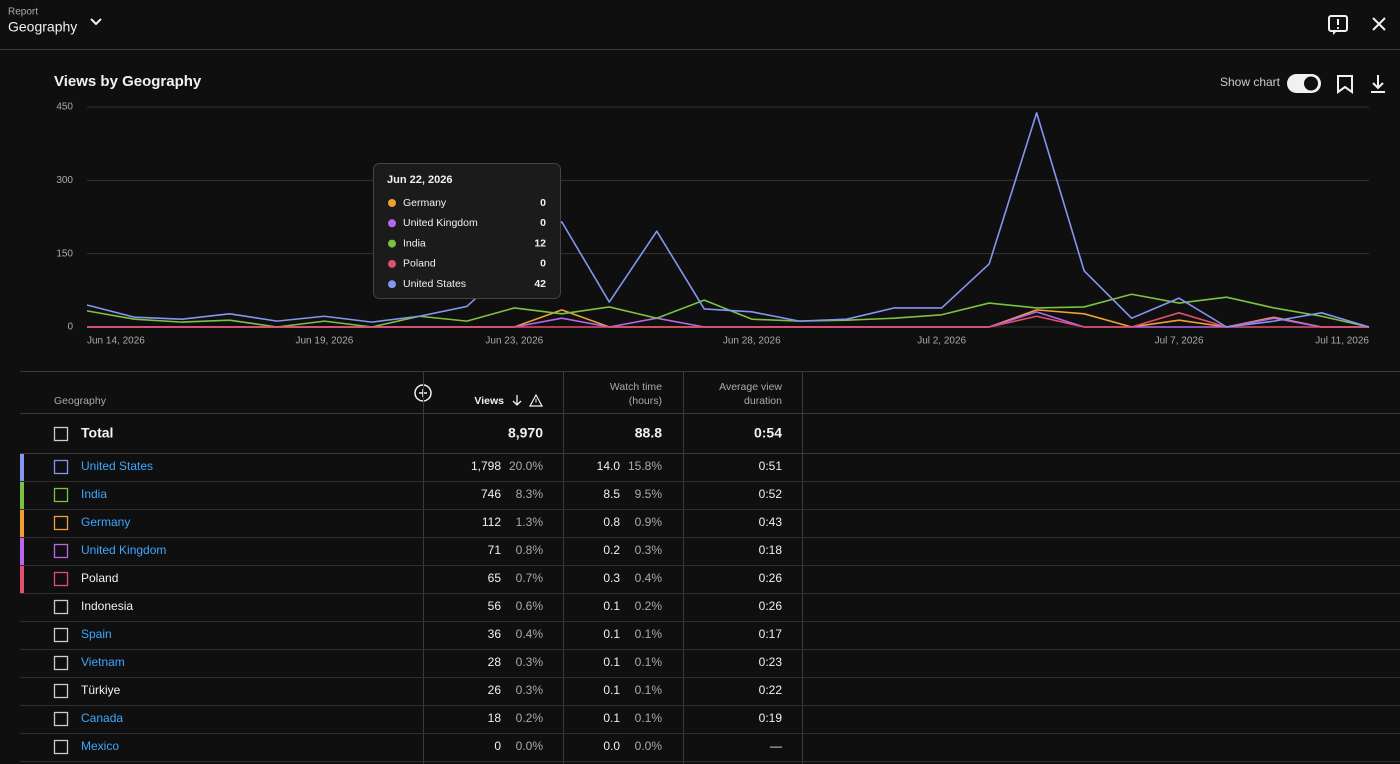 The height and width of the screenshot is (764, 1400). Describe the element at coordinates (1379, 24) in the screenshot. I see `close-icon` at that location.